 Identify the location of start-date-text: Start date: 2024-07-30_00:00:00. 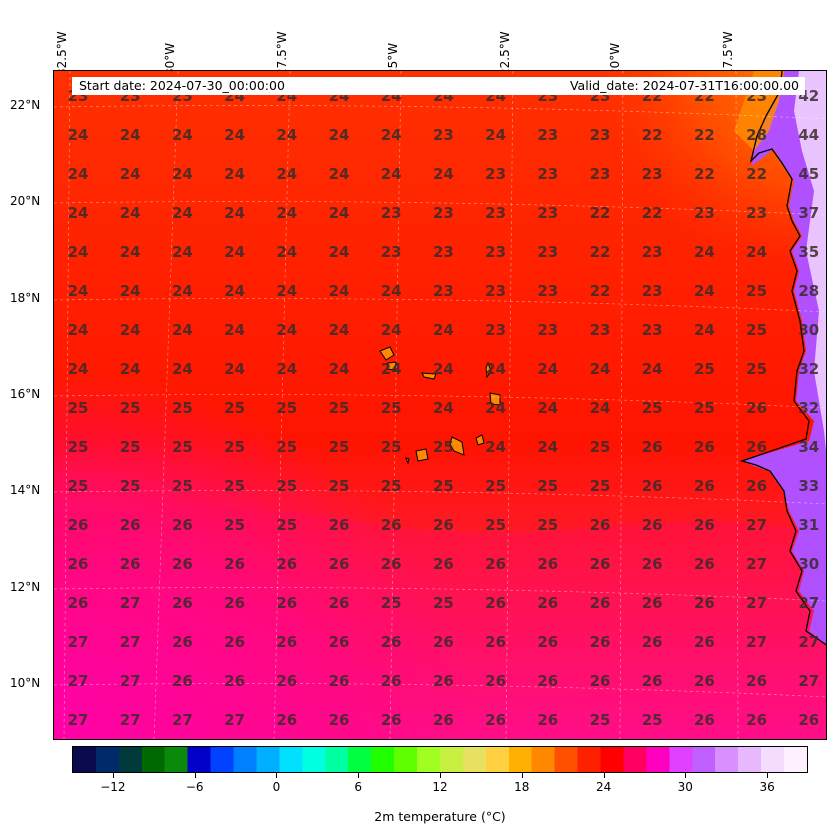
(182, 85).